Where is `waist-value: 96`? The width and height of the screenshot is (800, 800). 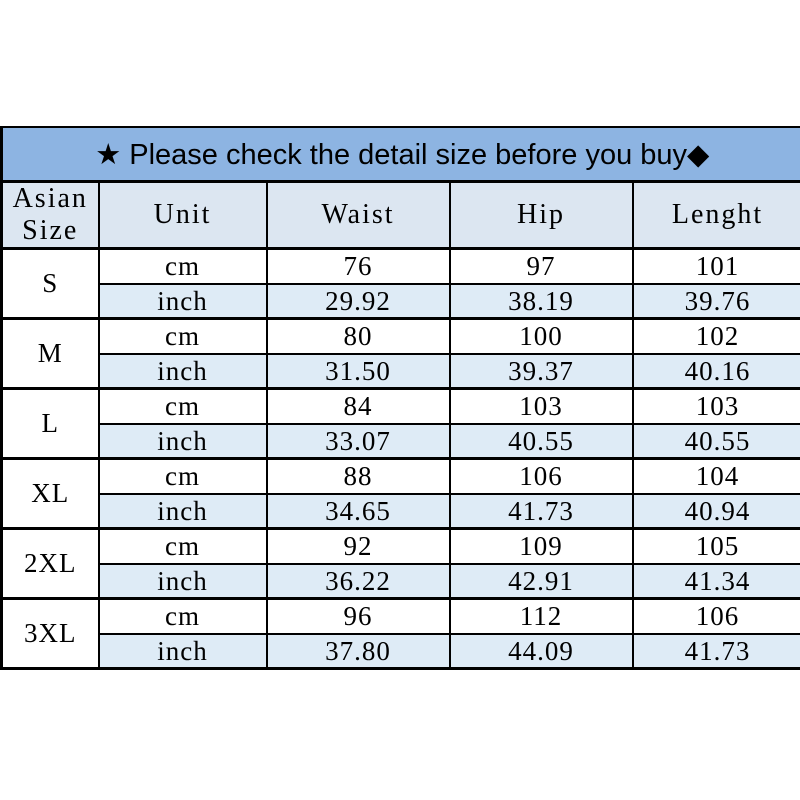
waist-value: 96 is located at coordinates (358, 616).